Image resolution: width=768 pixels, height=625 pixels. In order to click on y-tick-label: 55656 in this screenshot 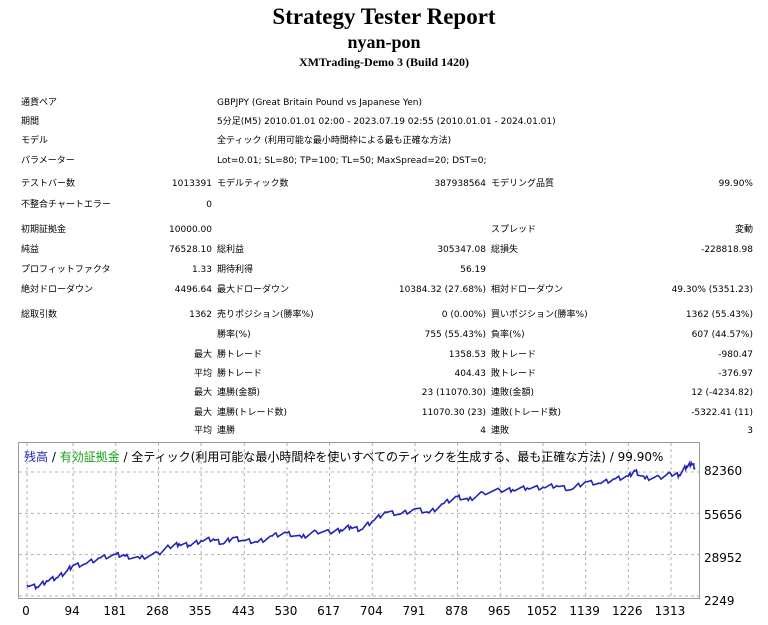, I will do `click(723, 515)`.